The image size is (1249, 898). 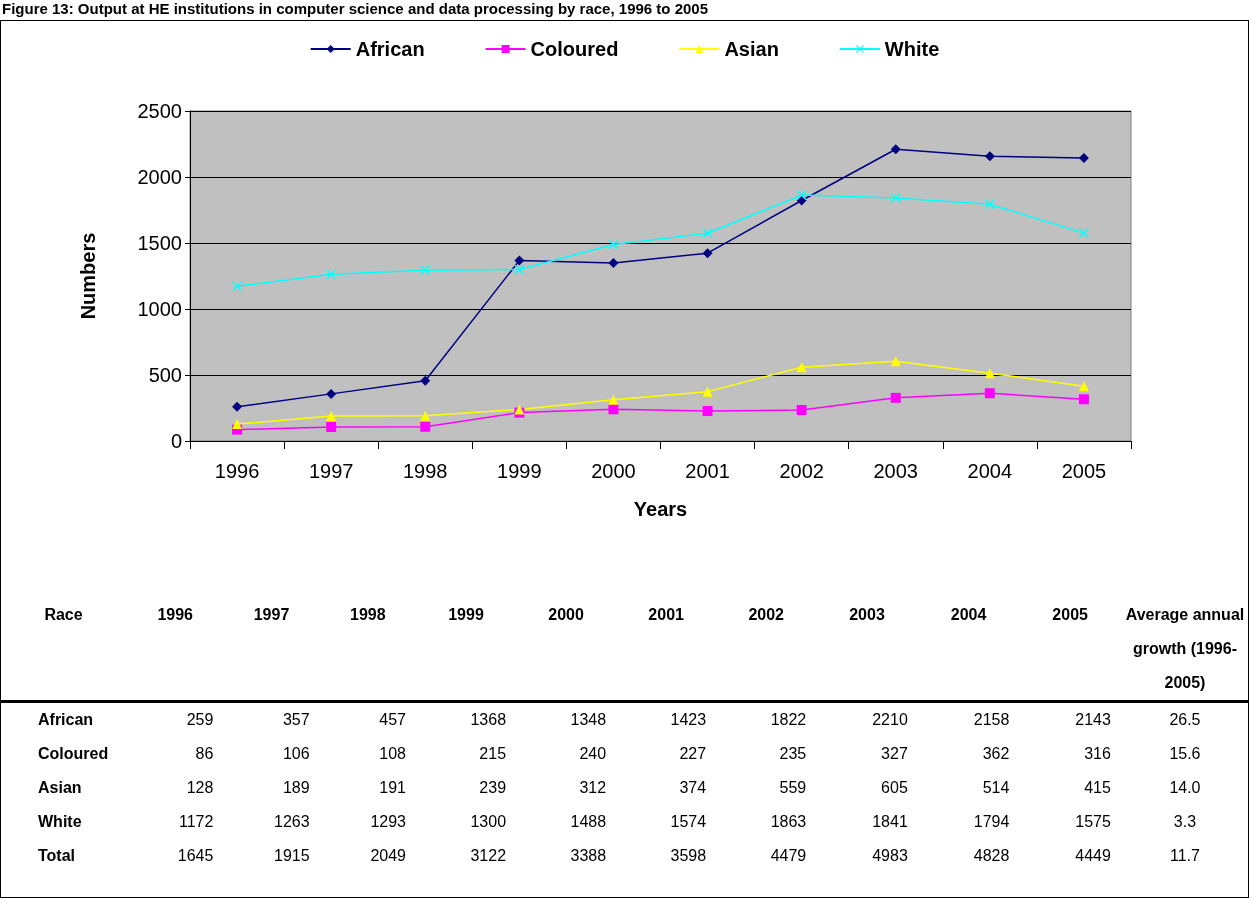 What do you see at coordinates (60, 821) in the screenshot?
I see `text: White` at bounding box center [60, 821].